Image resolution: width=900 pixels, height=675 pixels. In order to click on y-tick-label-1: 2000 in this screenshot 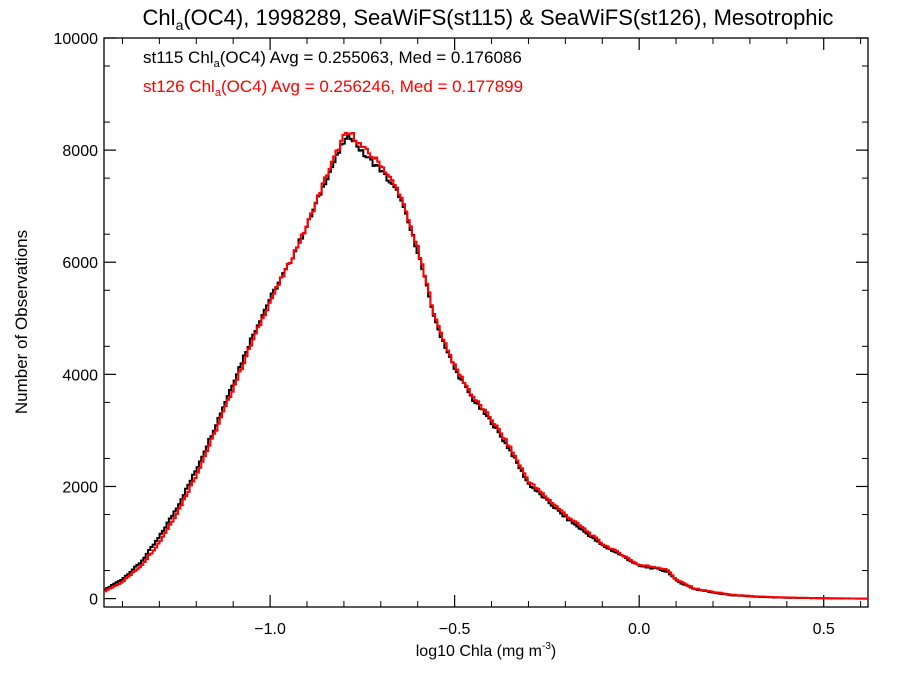, I will do `click(80, 487)`.